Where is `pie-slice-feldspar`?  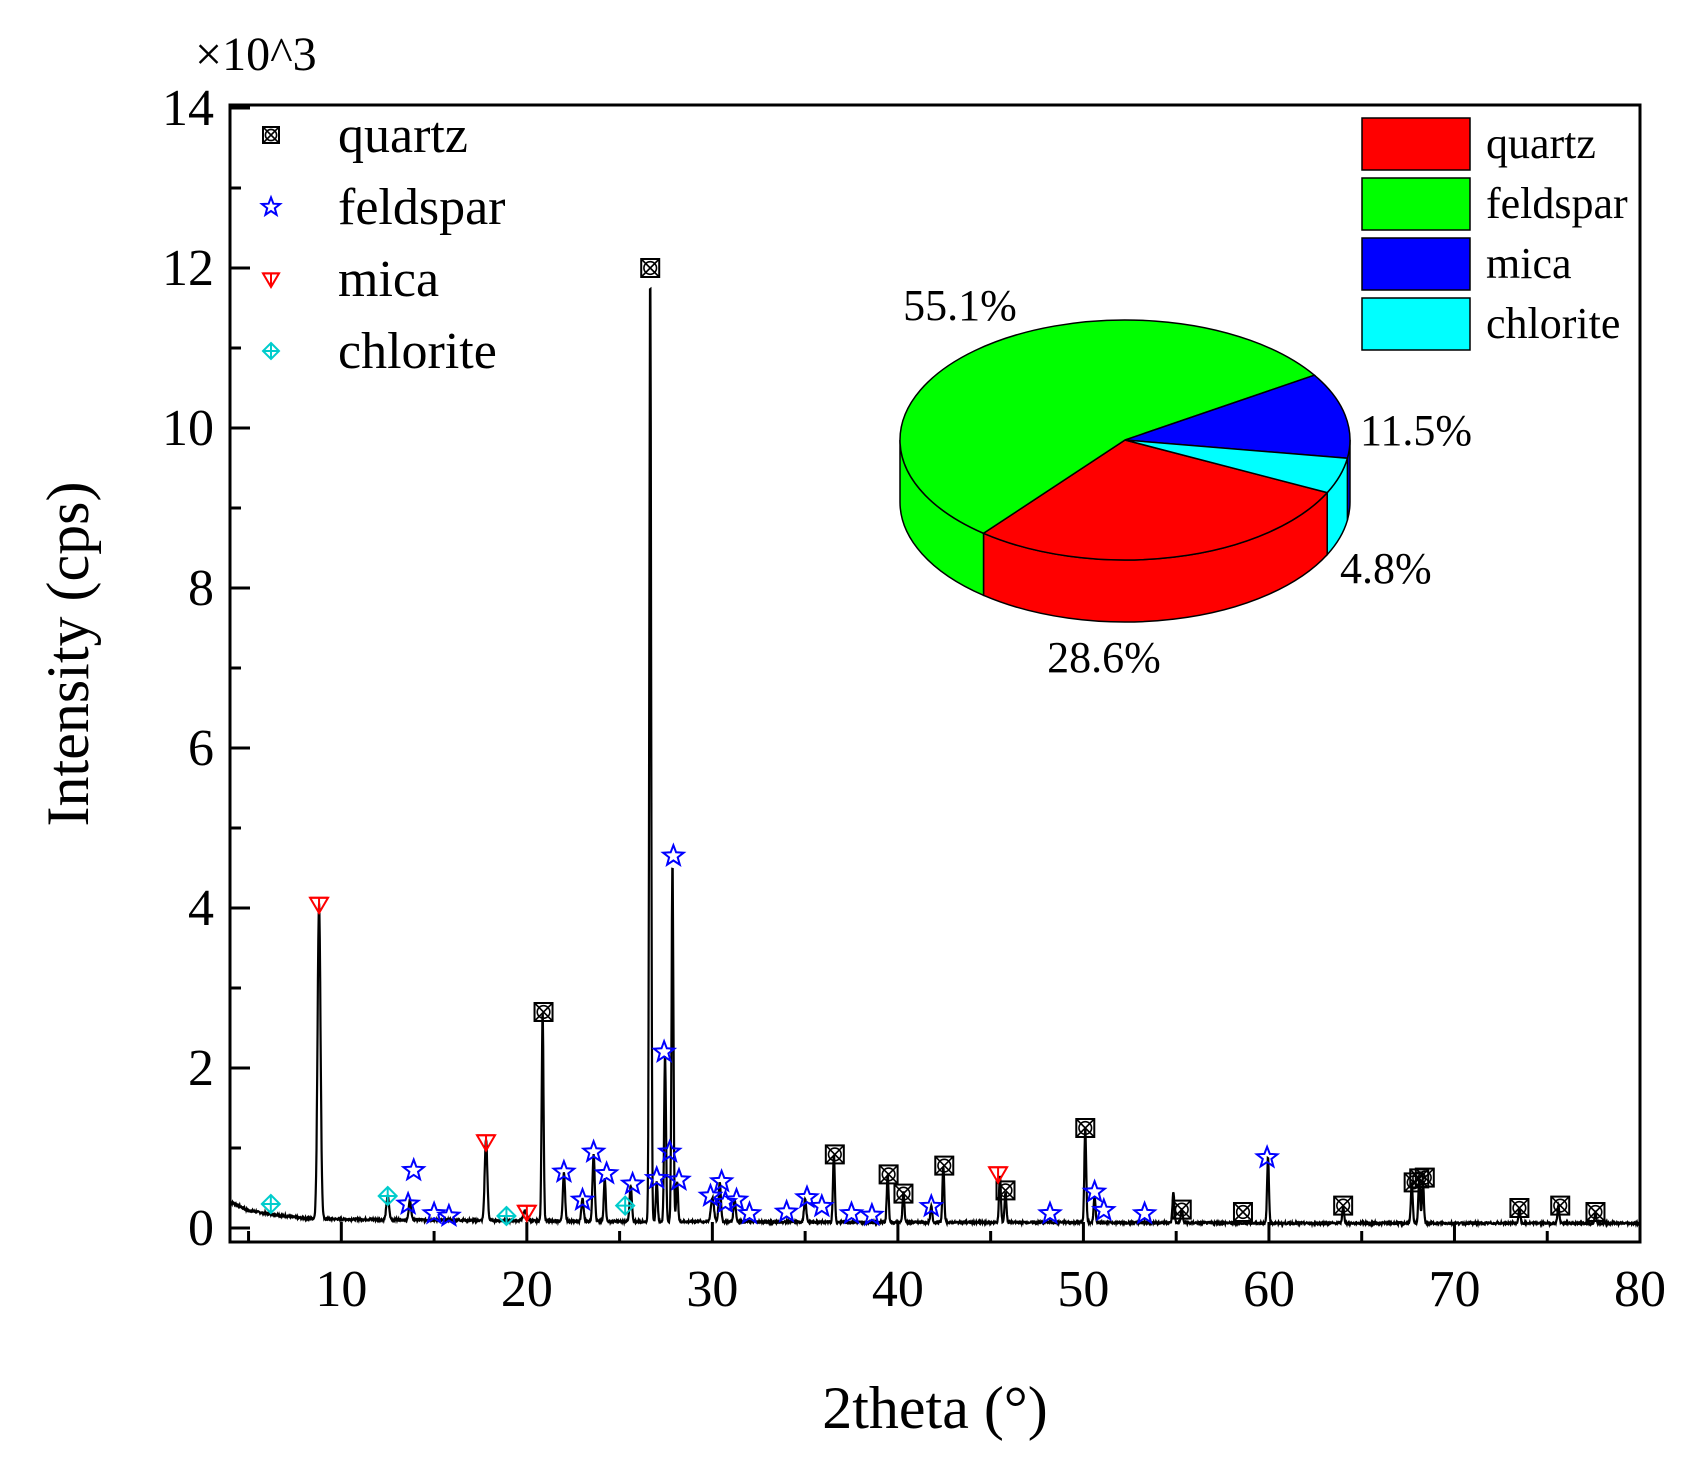
pie-slice-feldspar is located at coordinates (1107, 427).